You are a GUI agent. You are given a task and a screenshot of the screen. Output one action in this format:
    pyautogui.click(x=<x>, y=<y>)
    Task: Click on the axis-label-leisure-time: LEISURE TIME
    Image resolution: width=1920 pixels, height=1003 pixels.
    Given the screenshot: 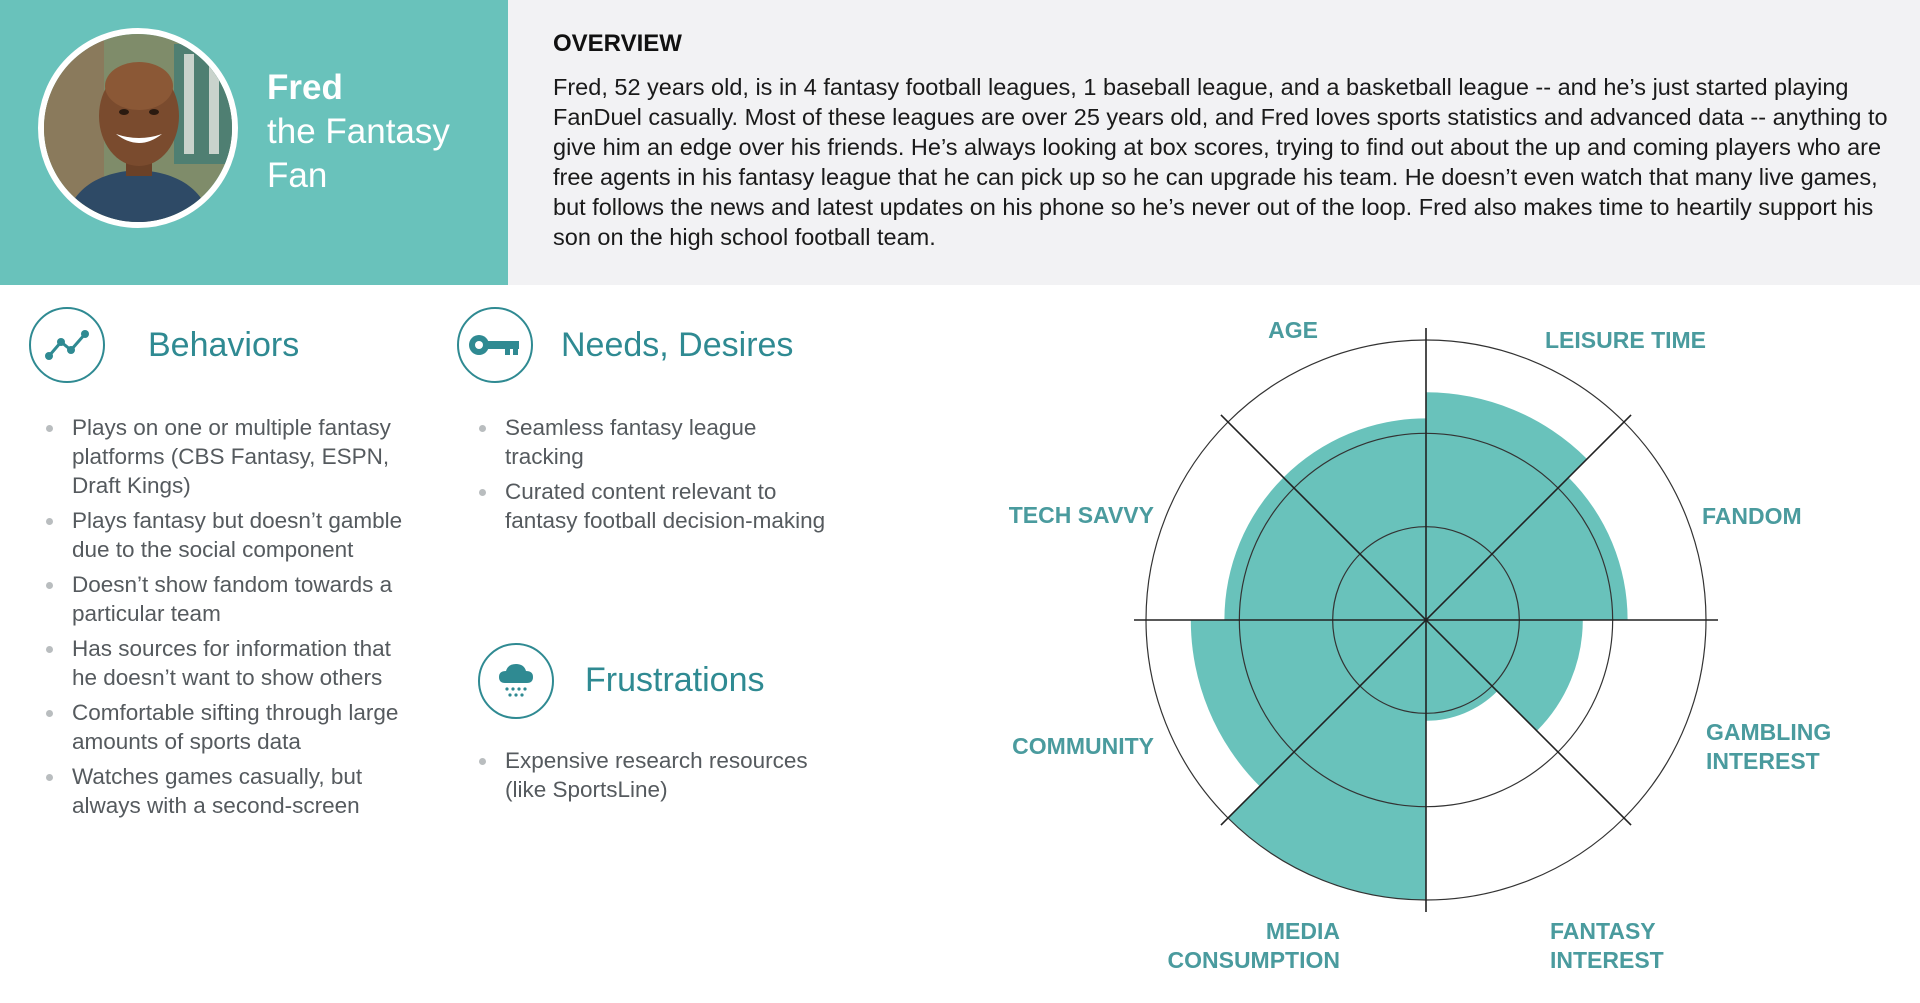 What is the action you would take?
    pyautogui.click(x=1625, y=340)
    